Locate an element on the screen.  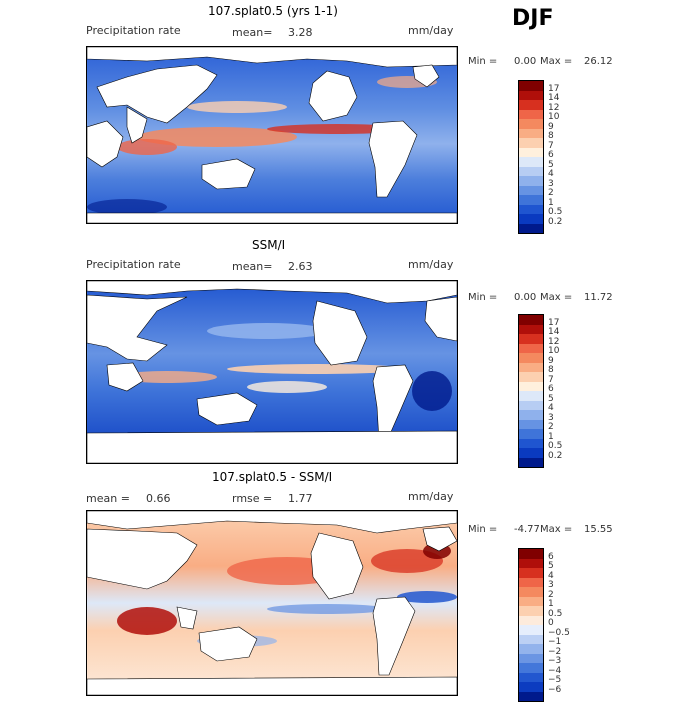
panel-3-max-value: 15.55 is located at coordinates (598, 529).